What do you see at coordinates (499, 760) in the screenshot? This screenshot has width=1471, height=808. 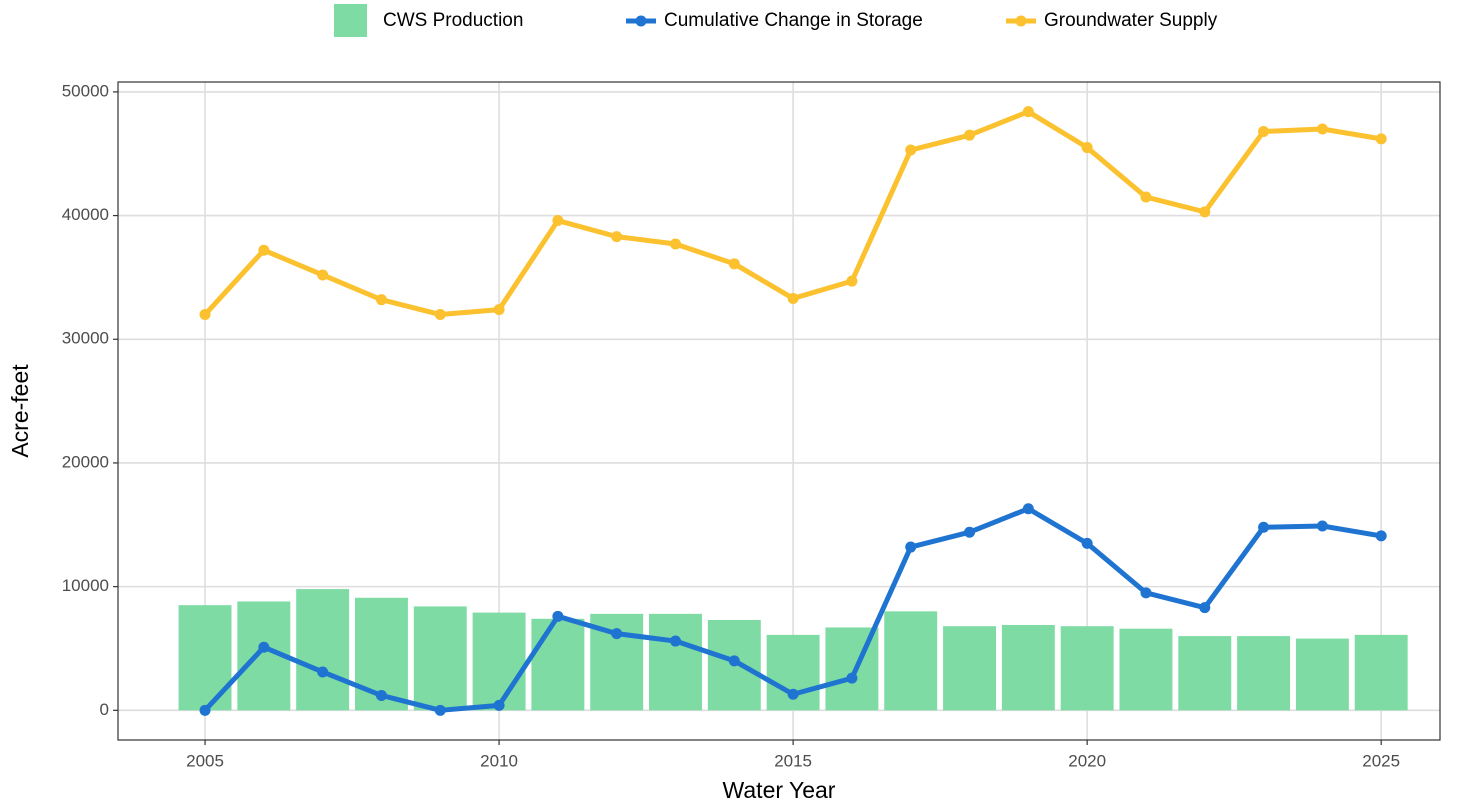 I see `x-tick-label: 2010` at bounding box center [499, 760].